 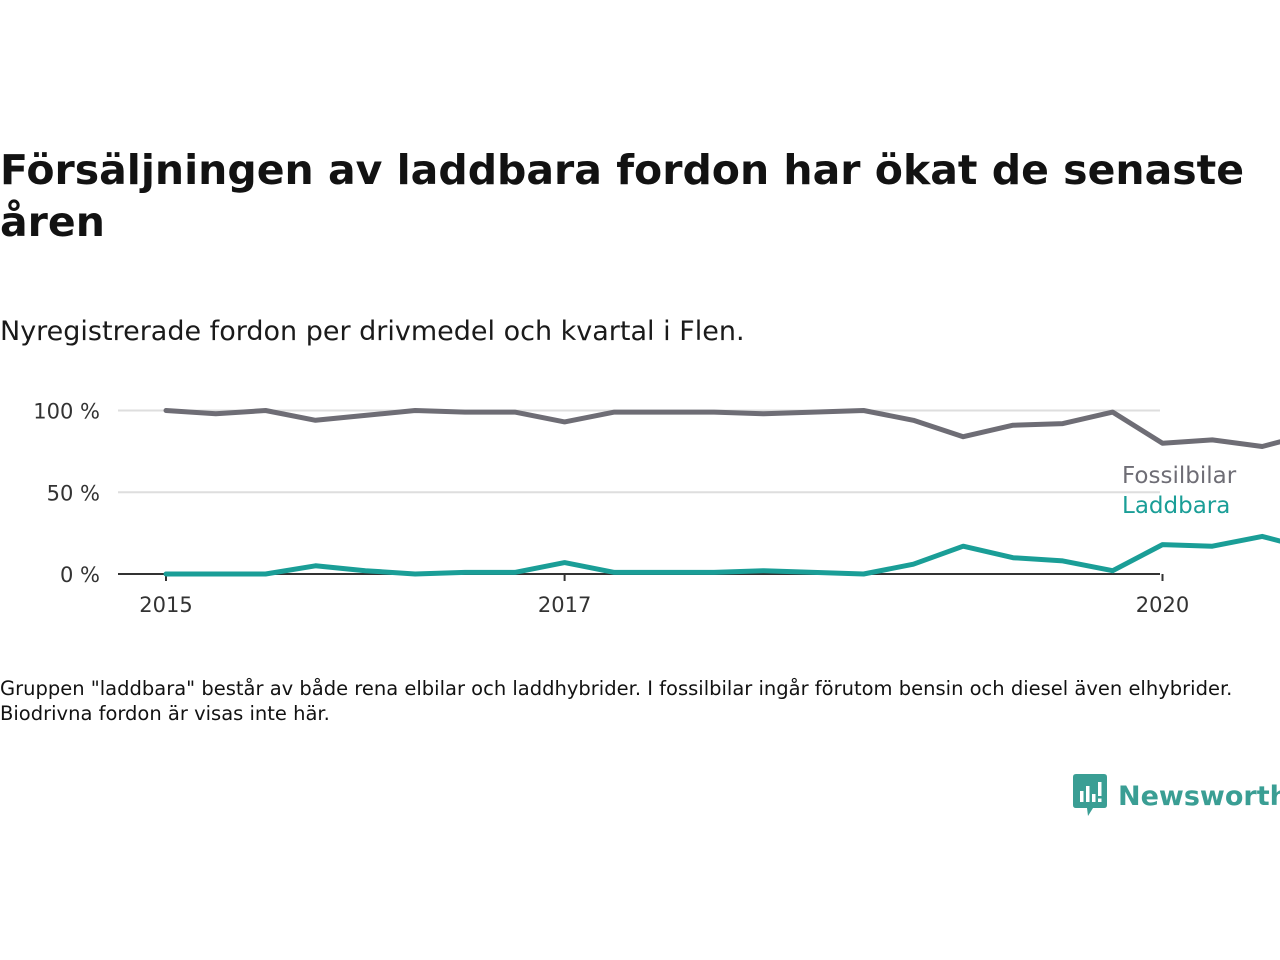 I want to click on y-tick-label: 50 %, so click(x=73, y=493).